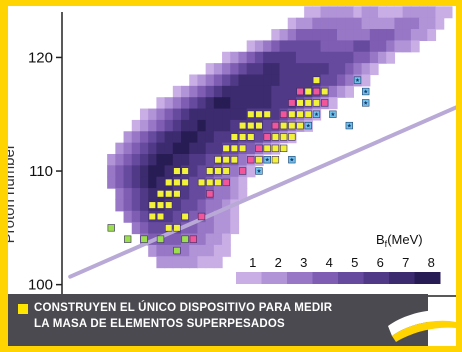  I want to click on colorbar-tick-label: 7, so click(405, 262).